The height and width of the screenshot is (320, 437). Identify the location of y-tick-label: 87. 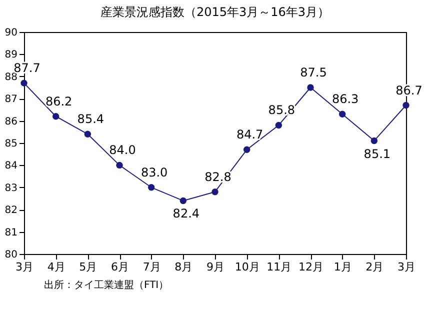
(11, 100).